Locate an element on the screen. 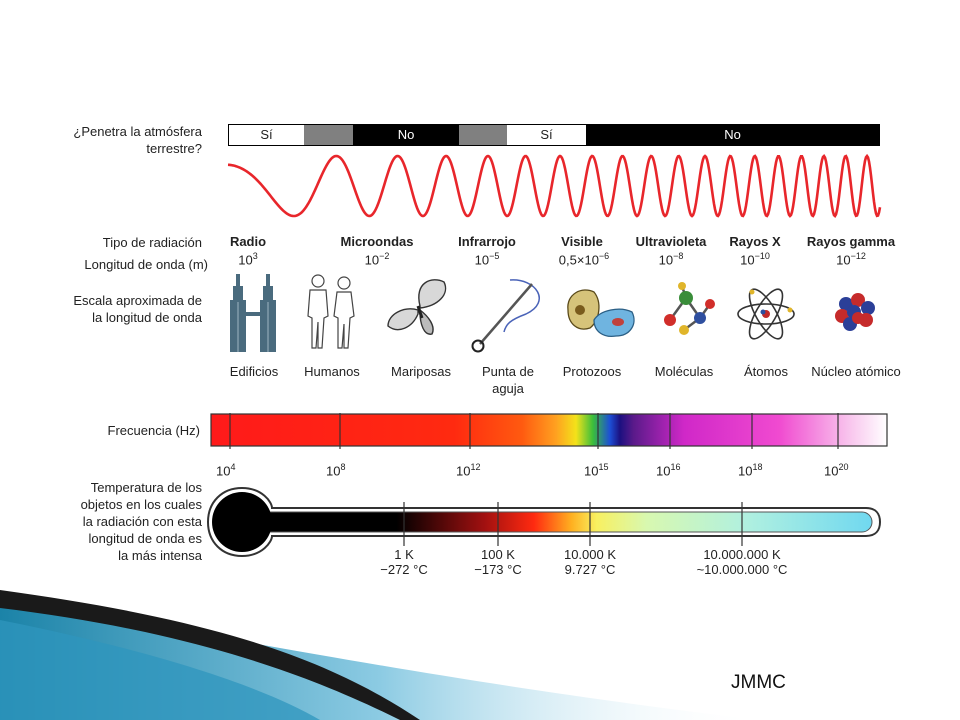 Image resolution: width=960 pixels, height=720 pixels. temperature-tick-label: 1 K −272 °C is located at coordinates (404, 562).